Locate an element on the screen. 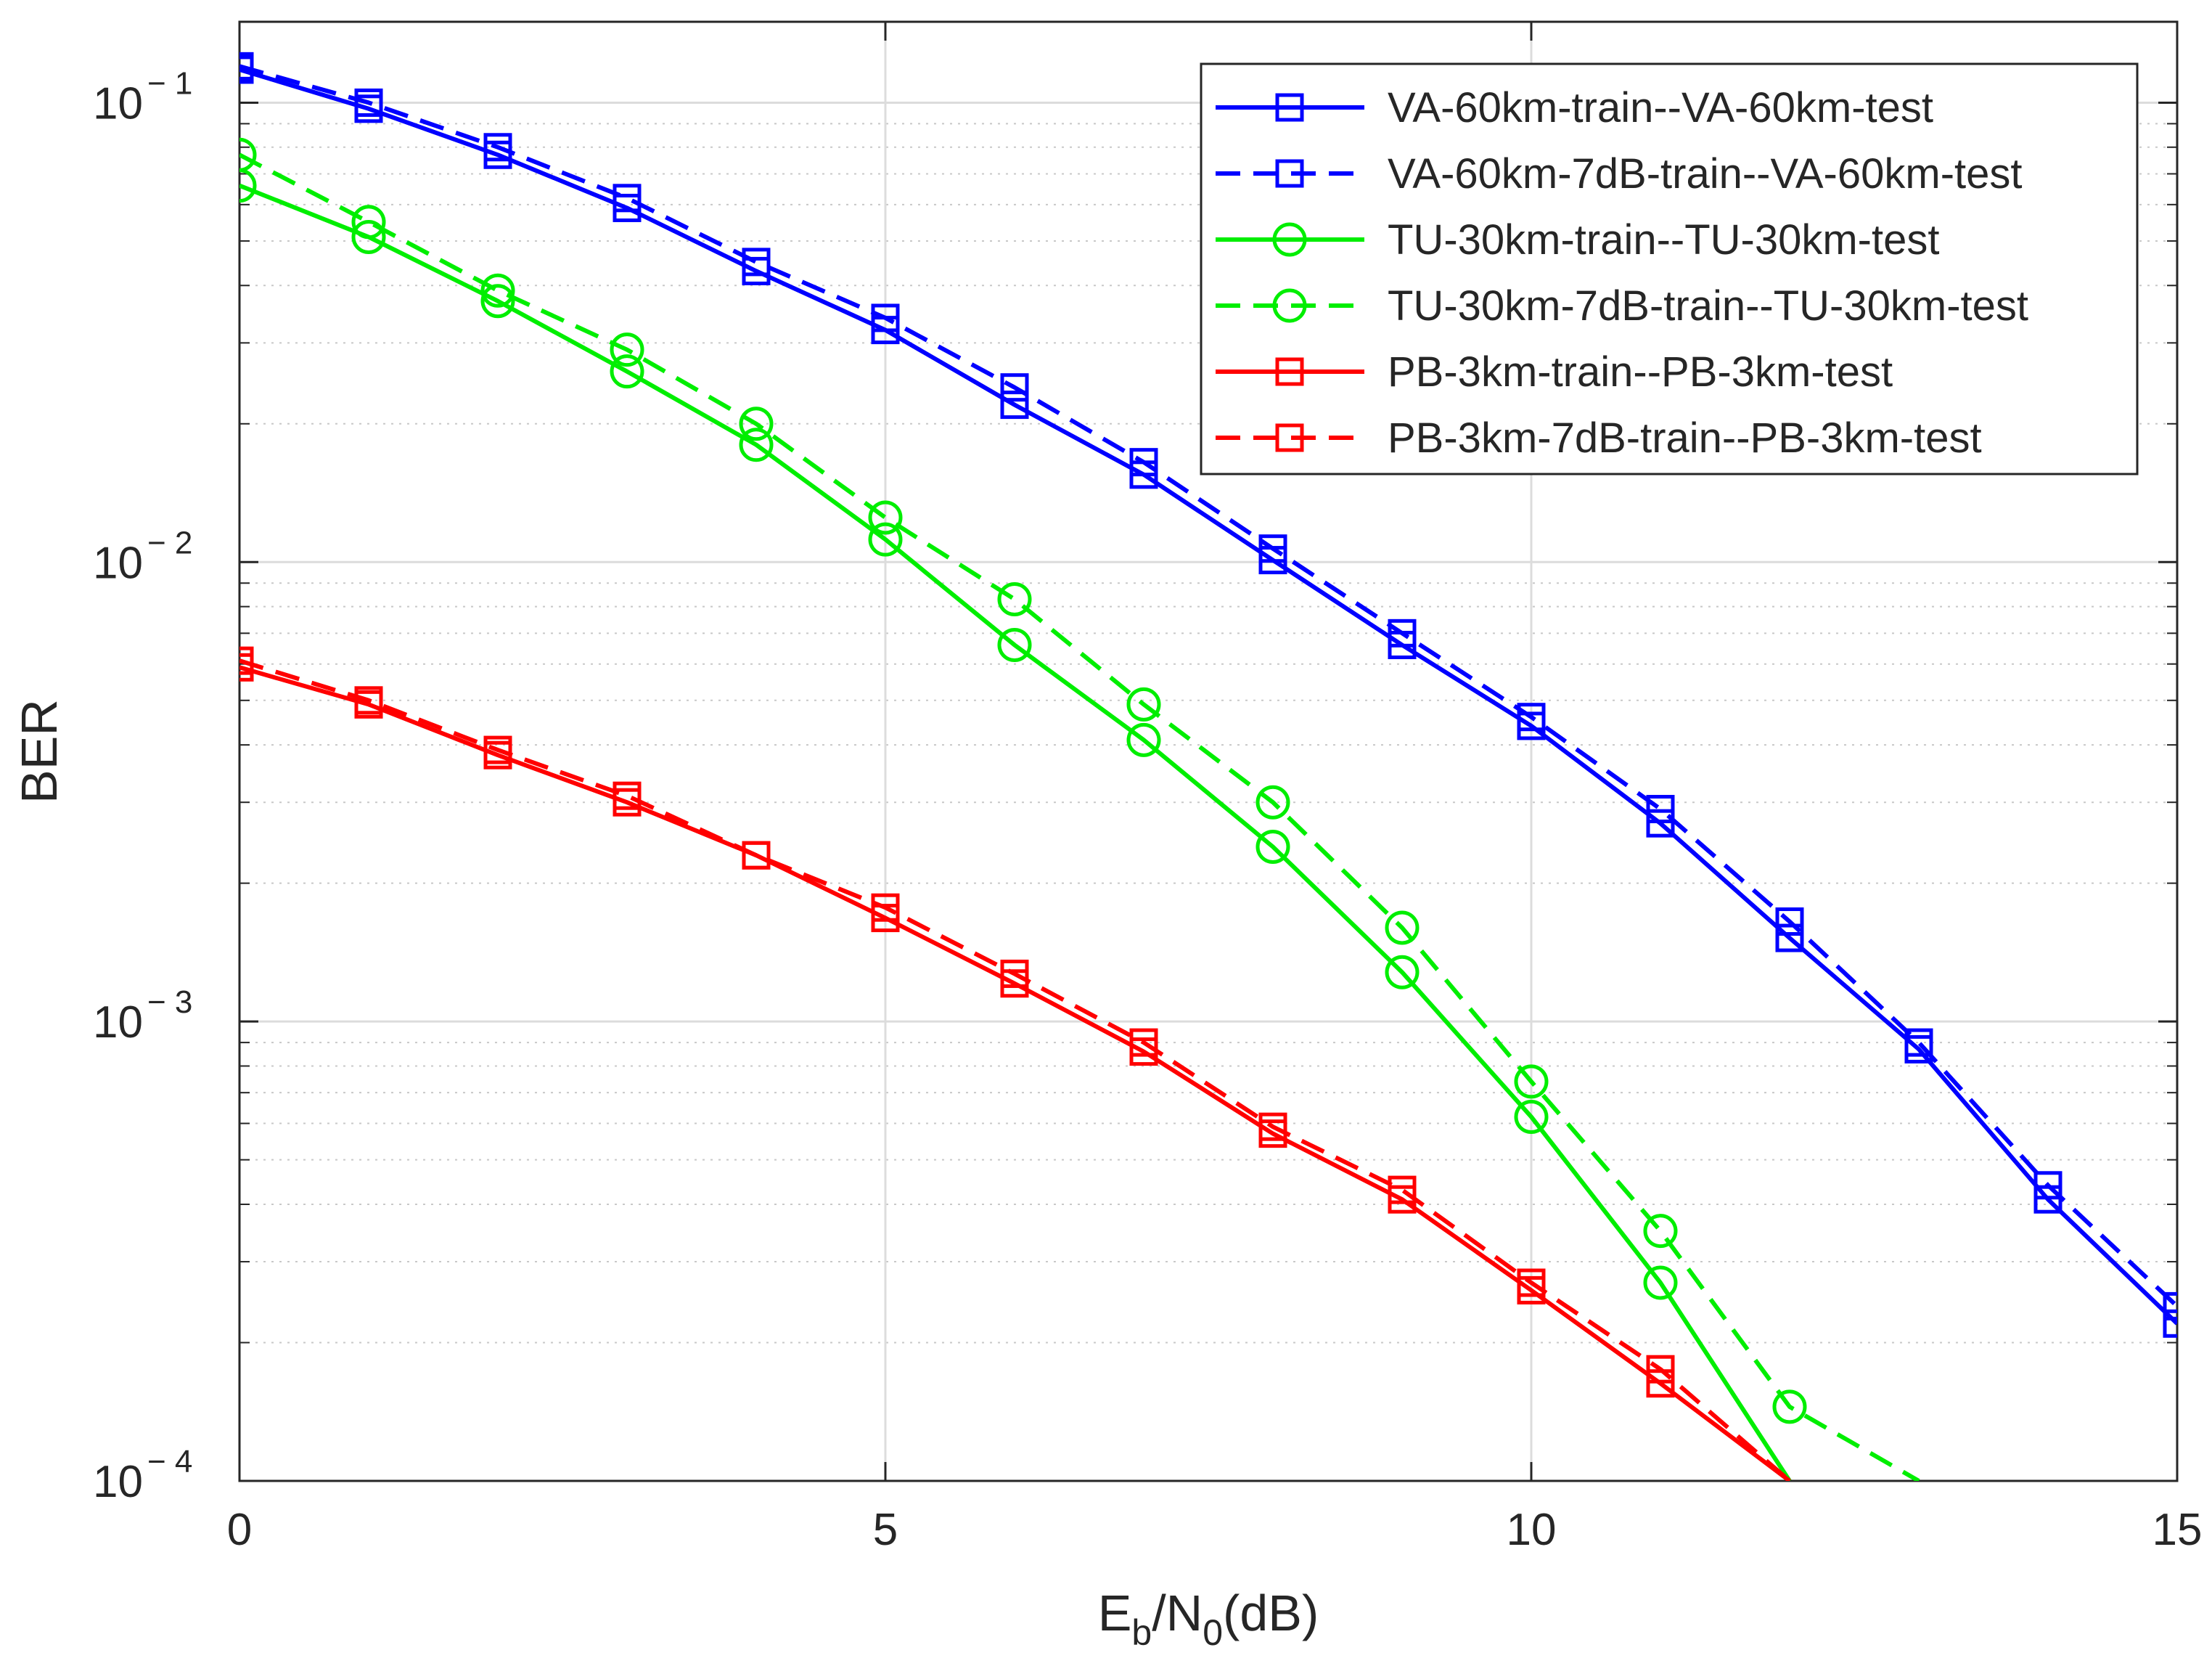 The image size is (2212, 1674). x-tick-labels: 0 5 10 15 is located at coordinates (1215, 1530).